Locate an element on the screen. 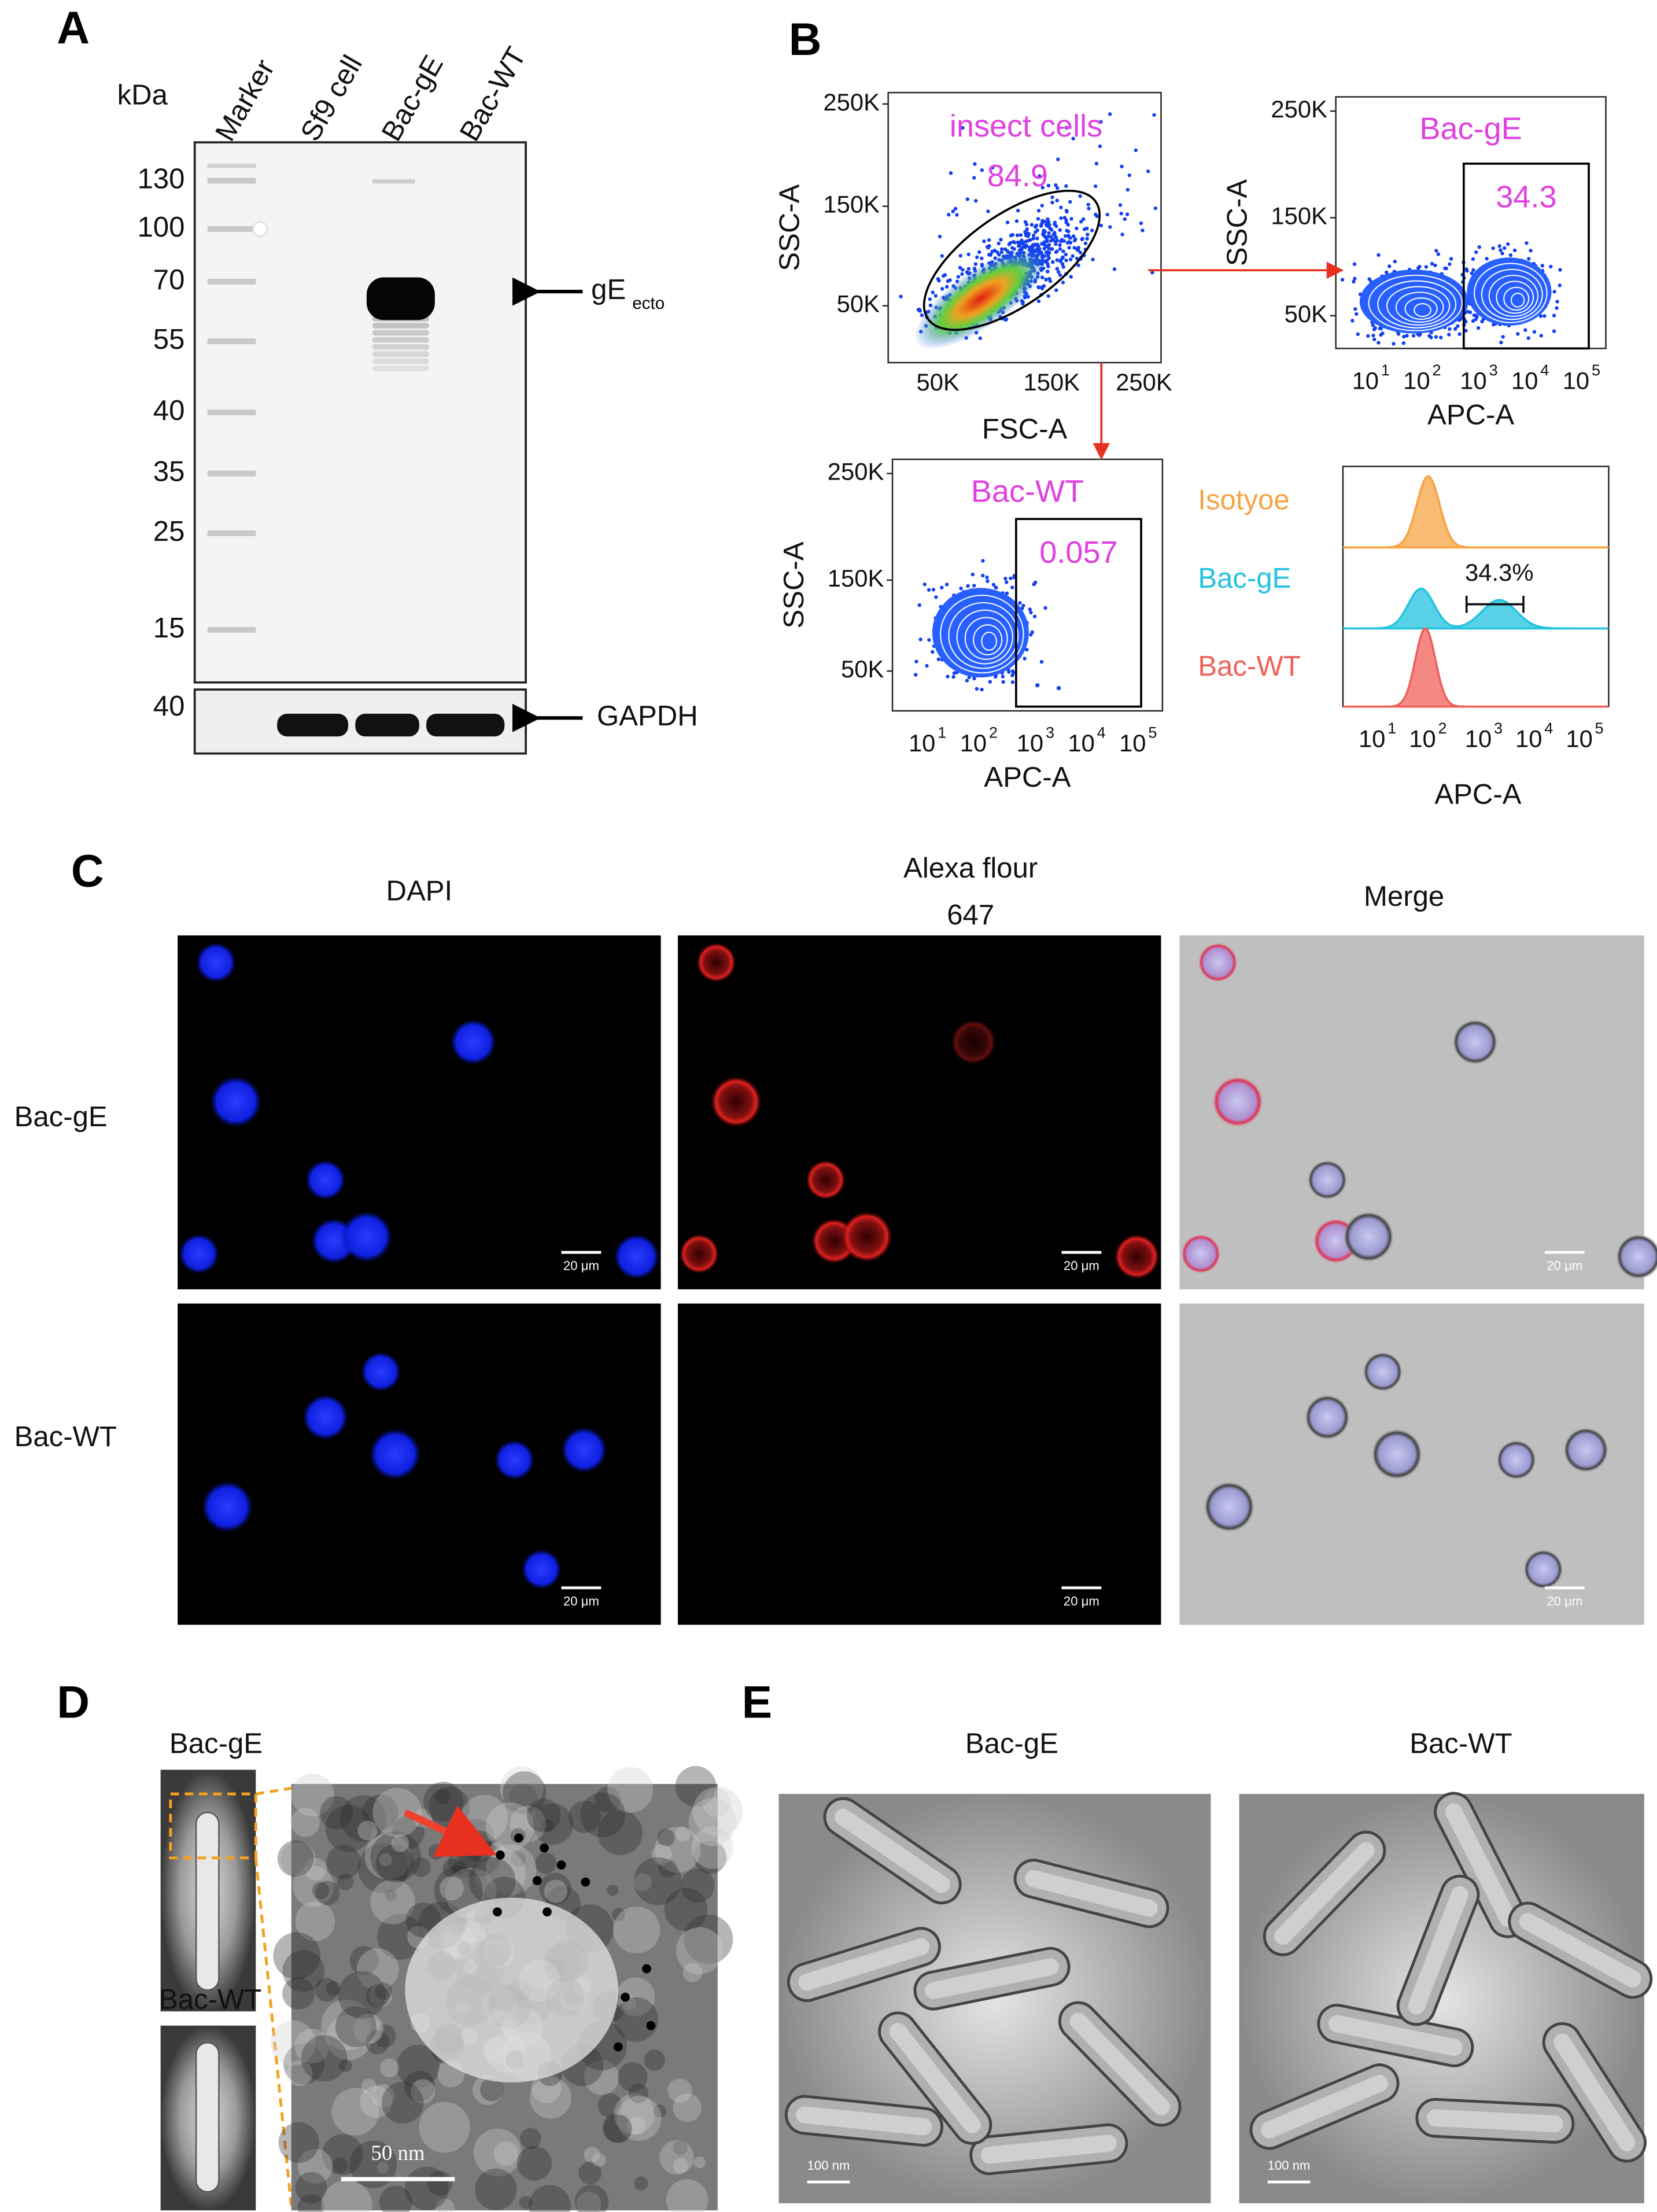 The image size is (1657, 2212). scale-bar-label: 20 μm is located at coordinates (581, 1266).